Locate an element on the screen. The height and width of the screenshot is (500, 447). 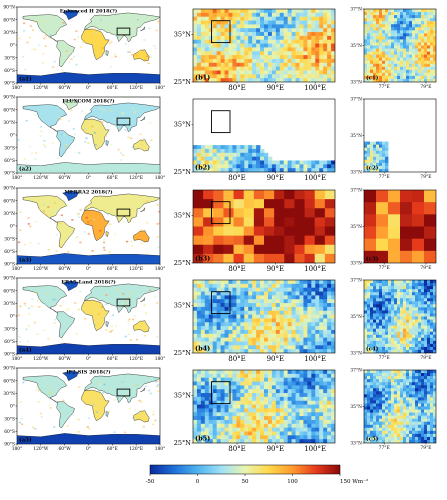
region-map-panel: 35°N 25°N 80°E 90°E 100°E (b2) is located at coordinates (255, 140).